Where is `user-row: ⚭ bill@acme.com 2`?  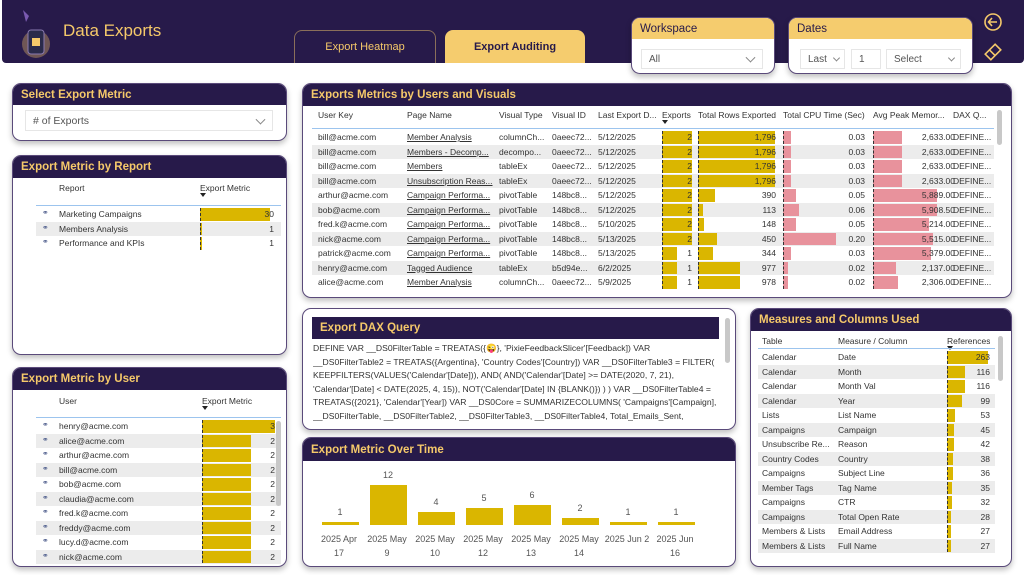 user-row: ⚭ bill@acme.com 2 is located at coordinates (158, 469).